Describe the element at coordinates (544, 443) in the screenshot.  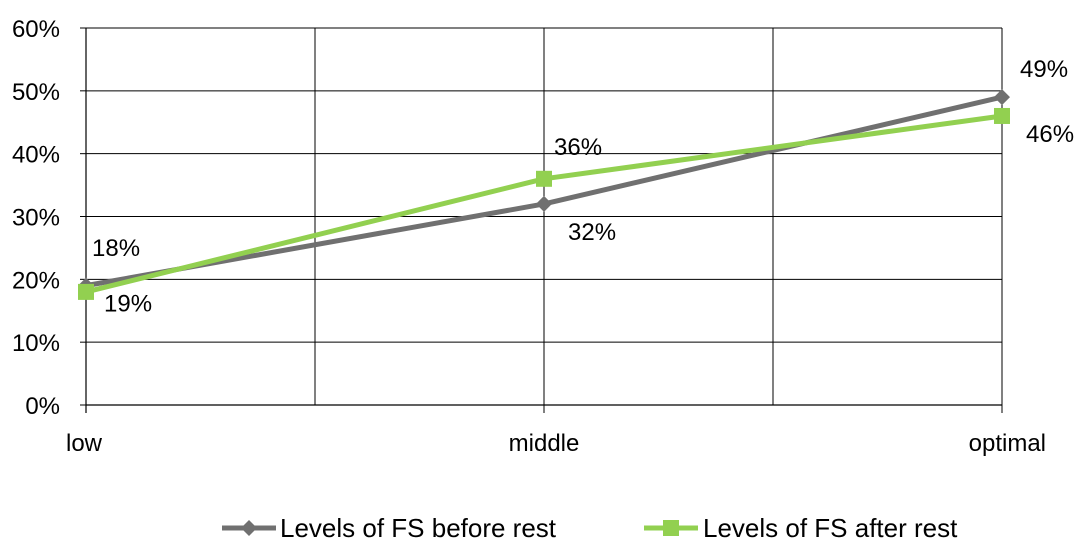
I see `x-tick-label: middle` at that location.